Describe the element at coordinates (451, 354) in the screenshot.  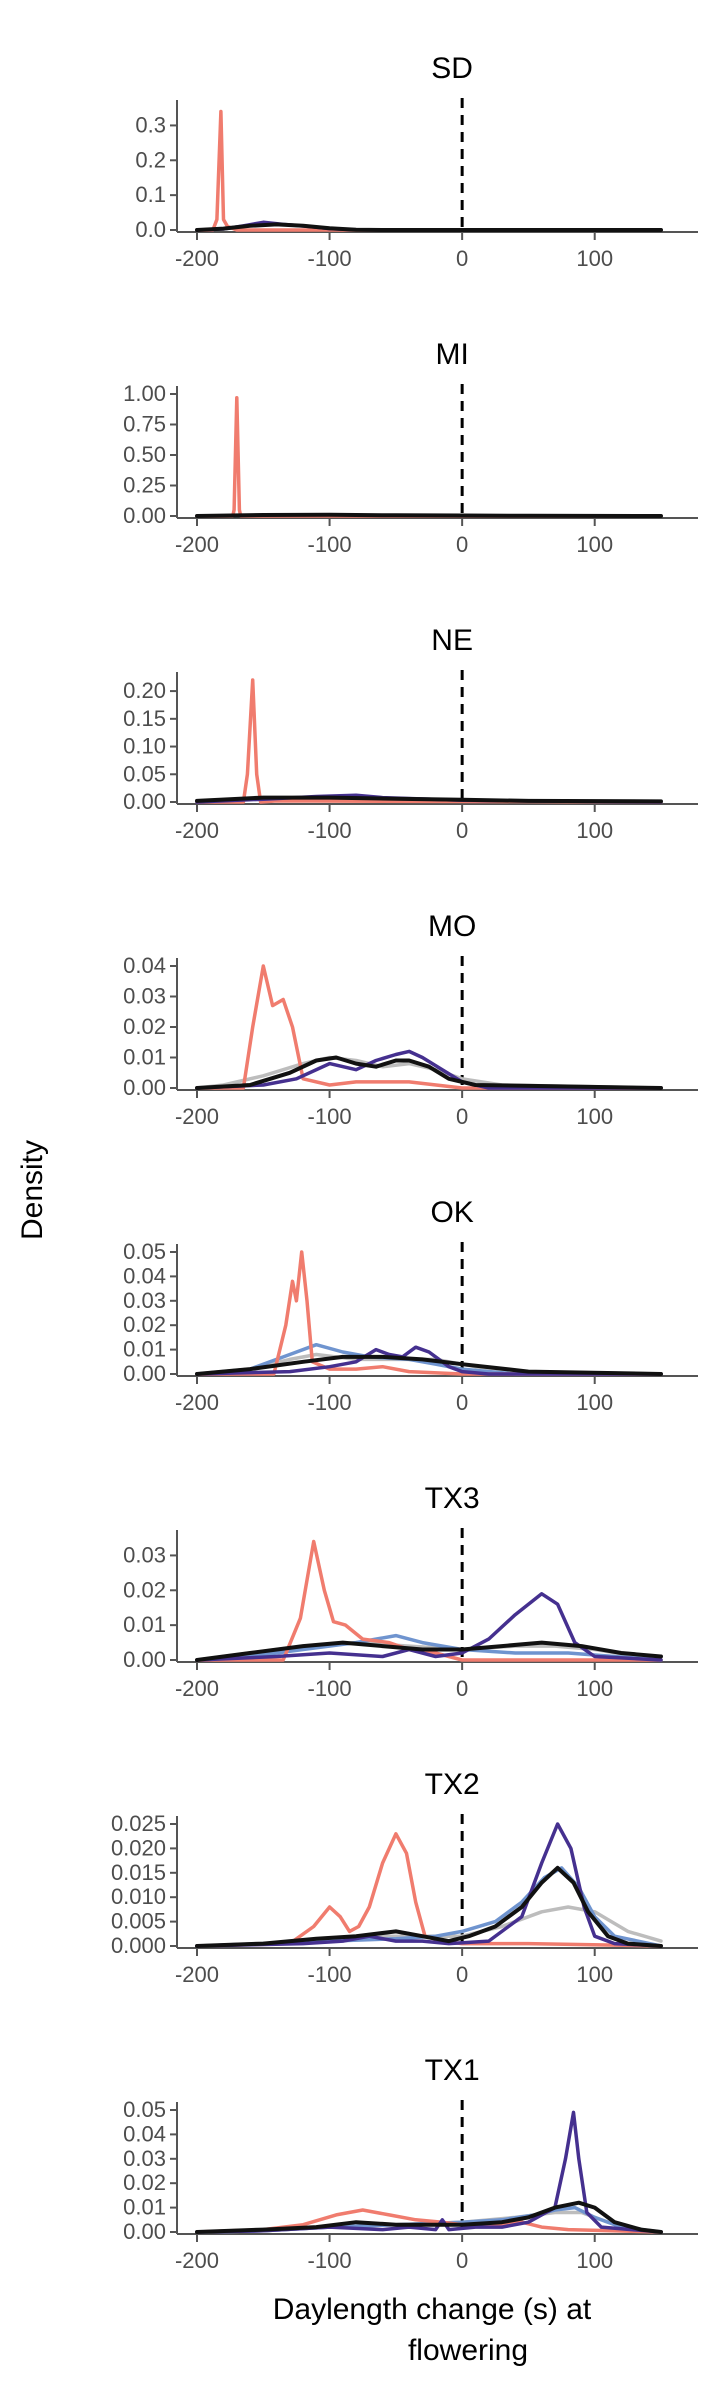
I see `panel-title: MI` at that location.